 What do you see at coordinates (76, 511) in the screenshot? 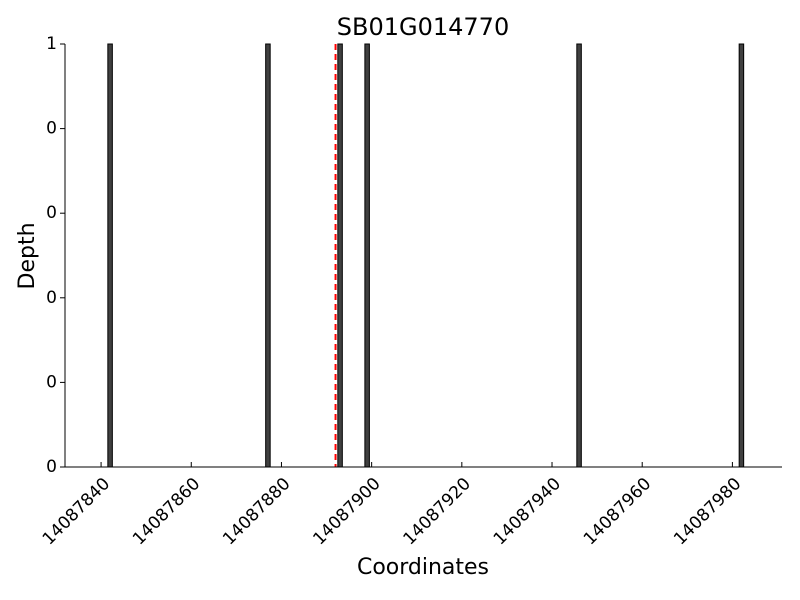
I see `x-tick-label: 14087840` at bounding box center [76, 511].